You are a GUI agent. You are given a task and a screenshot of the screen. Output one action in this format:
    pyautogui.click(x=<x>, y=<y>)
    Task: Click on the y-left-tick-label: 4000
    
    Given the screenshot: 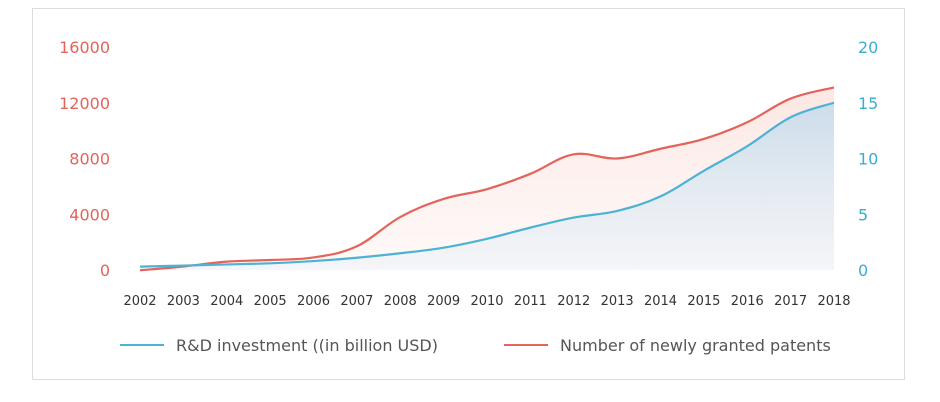 What is the action you would take?
    pyautogui.click(x=89, y=214)
    